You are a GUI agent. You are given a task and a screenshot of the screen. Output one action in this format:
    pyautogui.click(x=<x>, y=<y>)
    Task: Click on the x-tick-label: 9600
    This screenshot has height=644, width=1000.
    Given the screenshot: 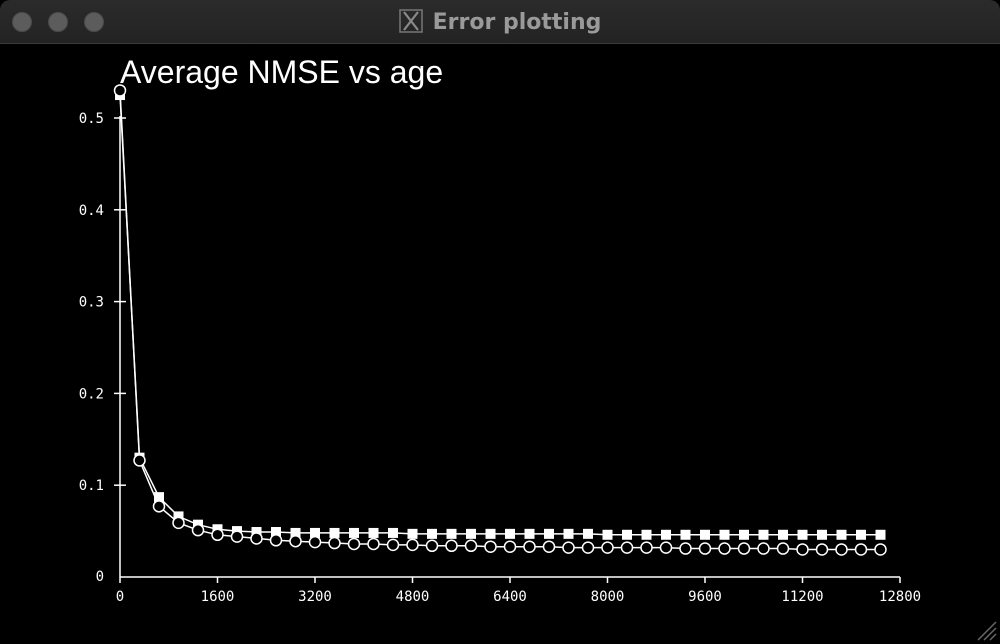 What is the action you would take?
    pyautogui.click(x=705, y=597)
    